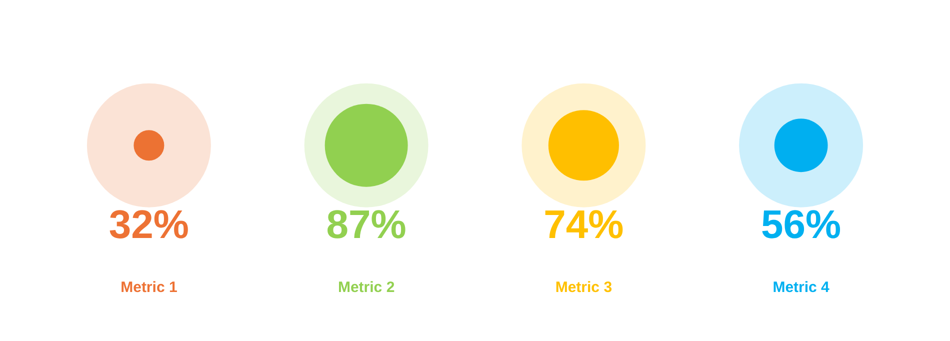  What do you see at coordinates (801, 287) in the screenshot?
I see `category-label: Metric 4` at bounding box center [801, 287].